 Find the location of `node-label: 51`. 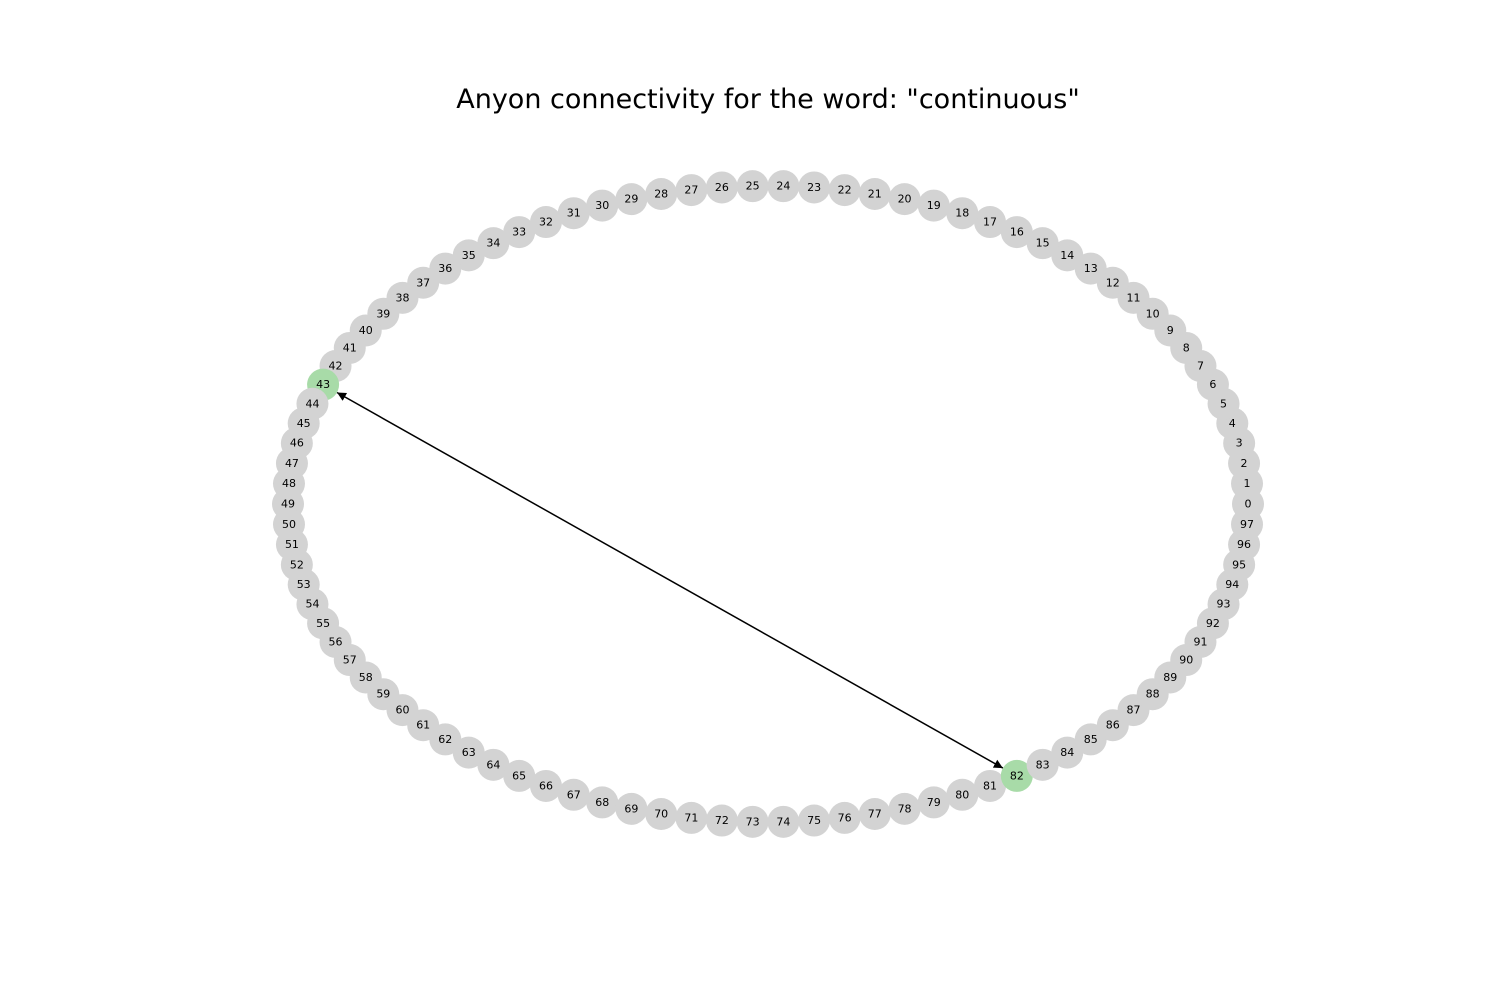

node-label: 51 is located at coordinates (292, 544).